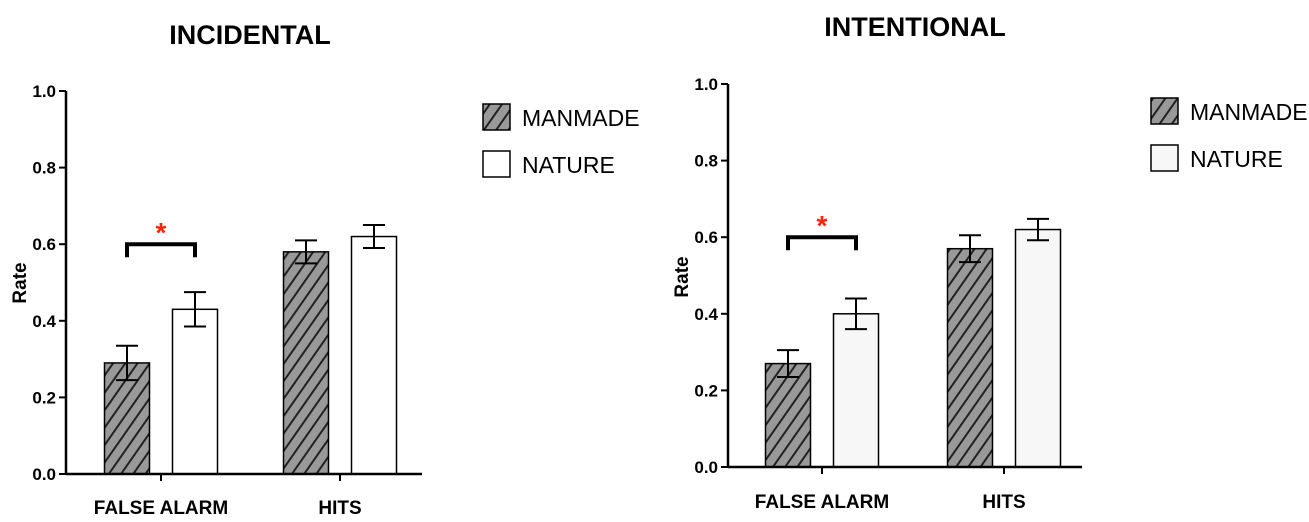 This screenshot has width=1309, height=522. Describe the element at coordinates (915, 27) in the screenshot. I see `chart-title: INTENTIONAL` at that location.